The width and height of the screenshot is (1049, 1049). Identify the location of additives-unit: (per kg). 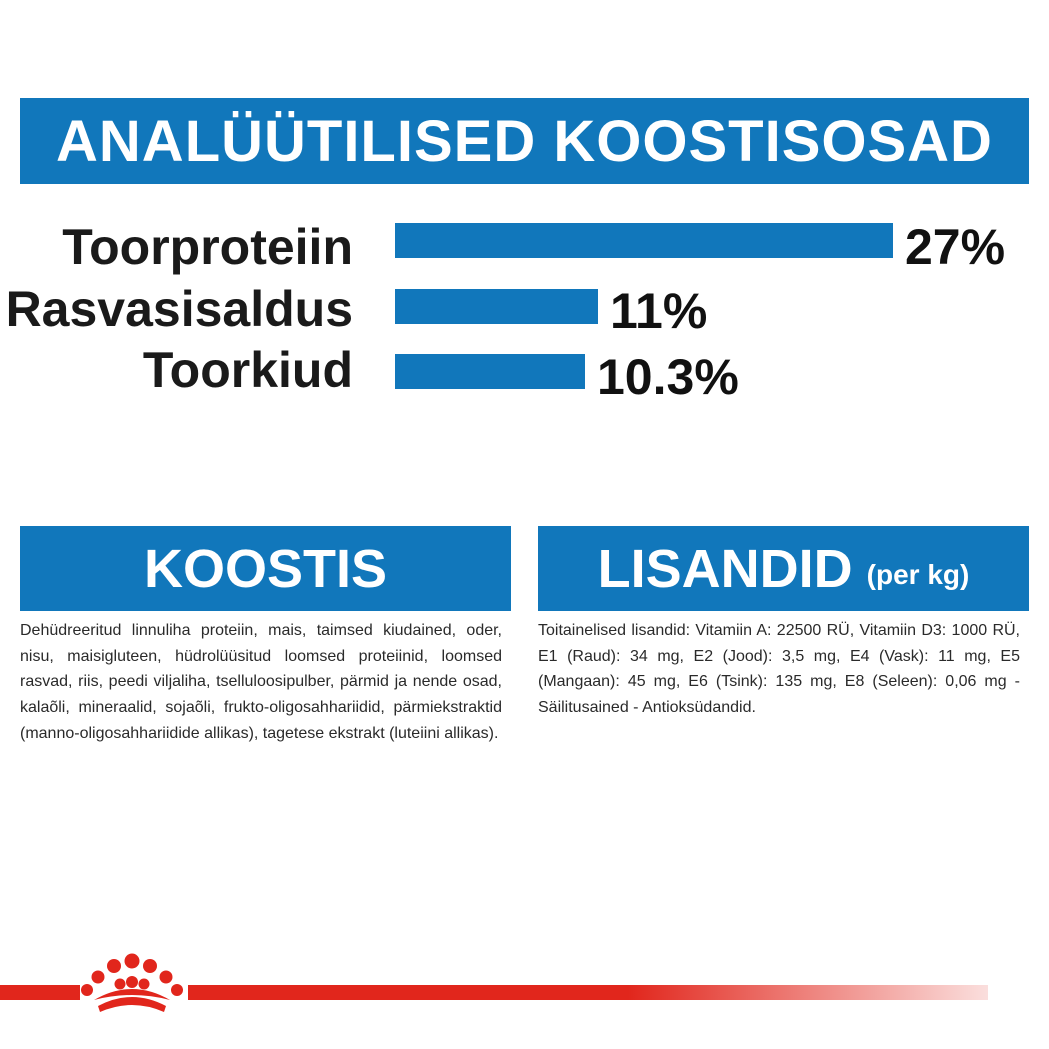
(918, 574).